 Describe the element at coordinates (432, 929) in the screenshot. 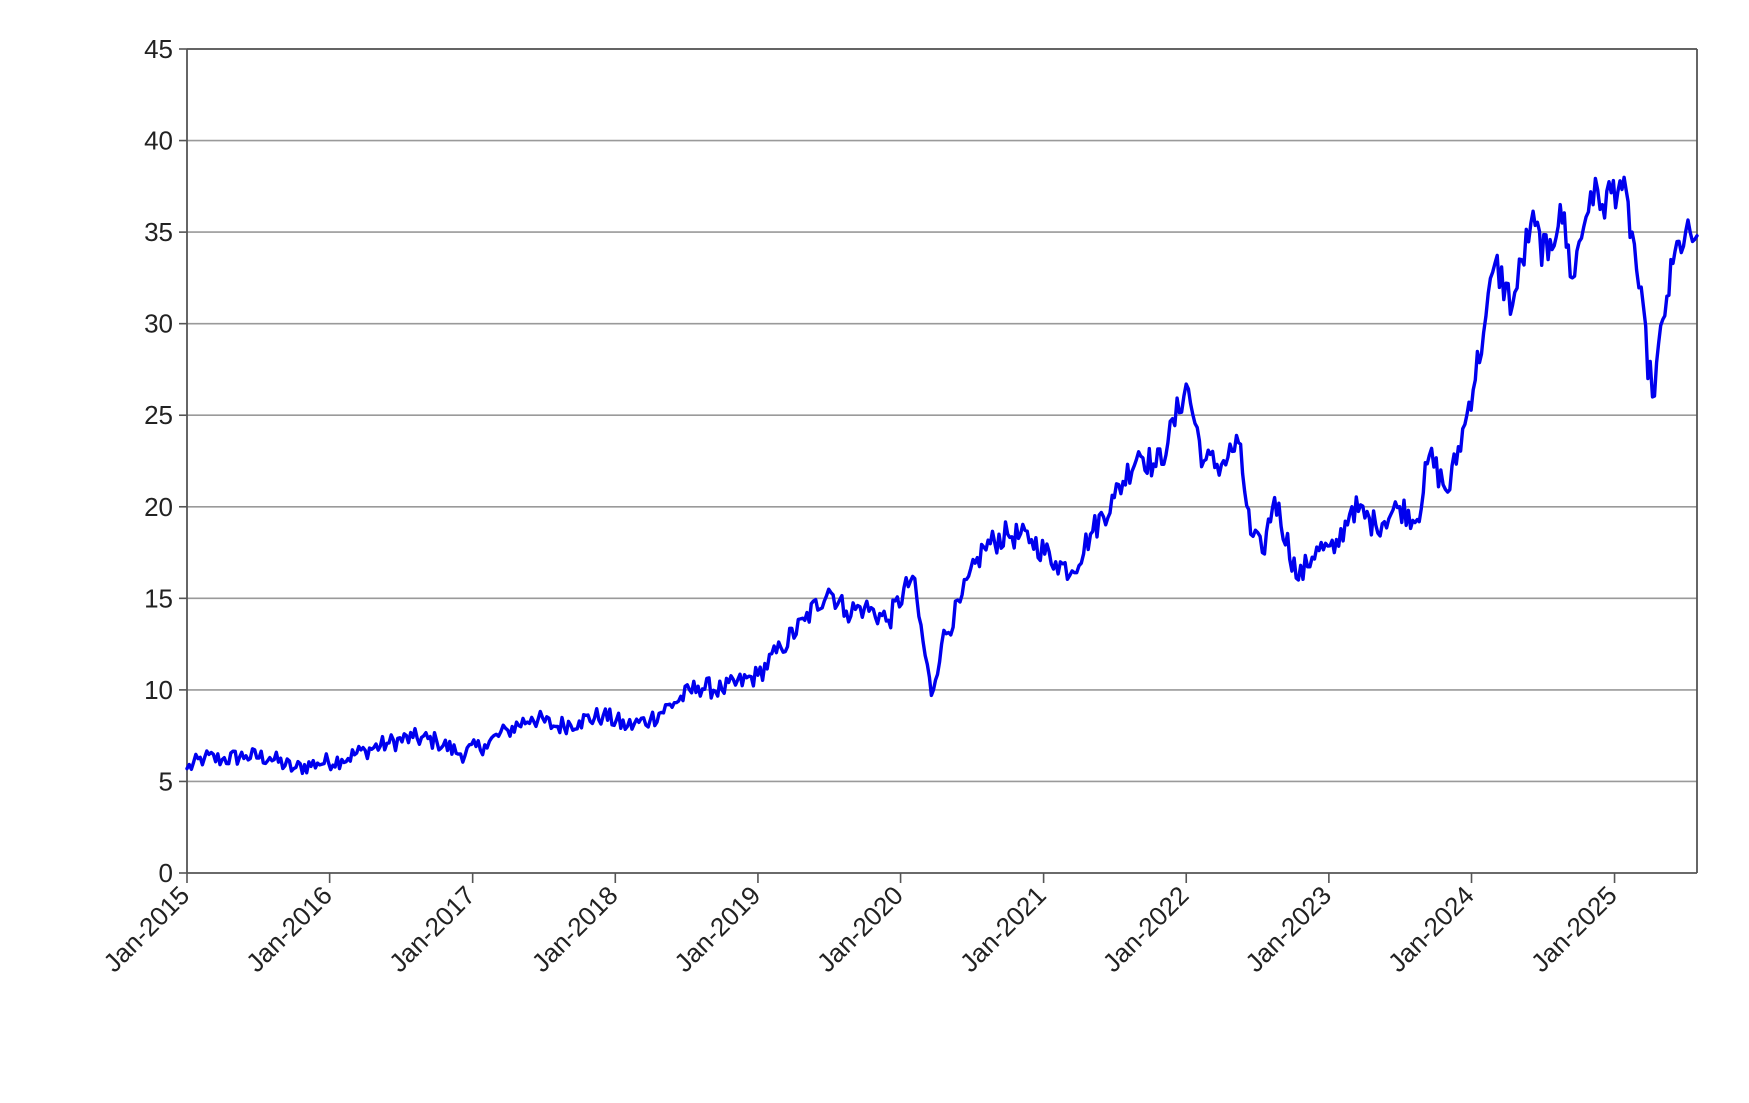

I see `x-tick-label: Jan-2017` at that location.